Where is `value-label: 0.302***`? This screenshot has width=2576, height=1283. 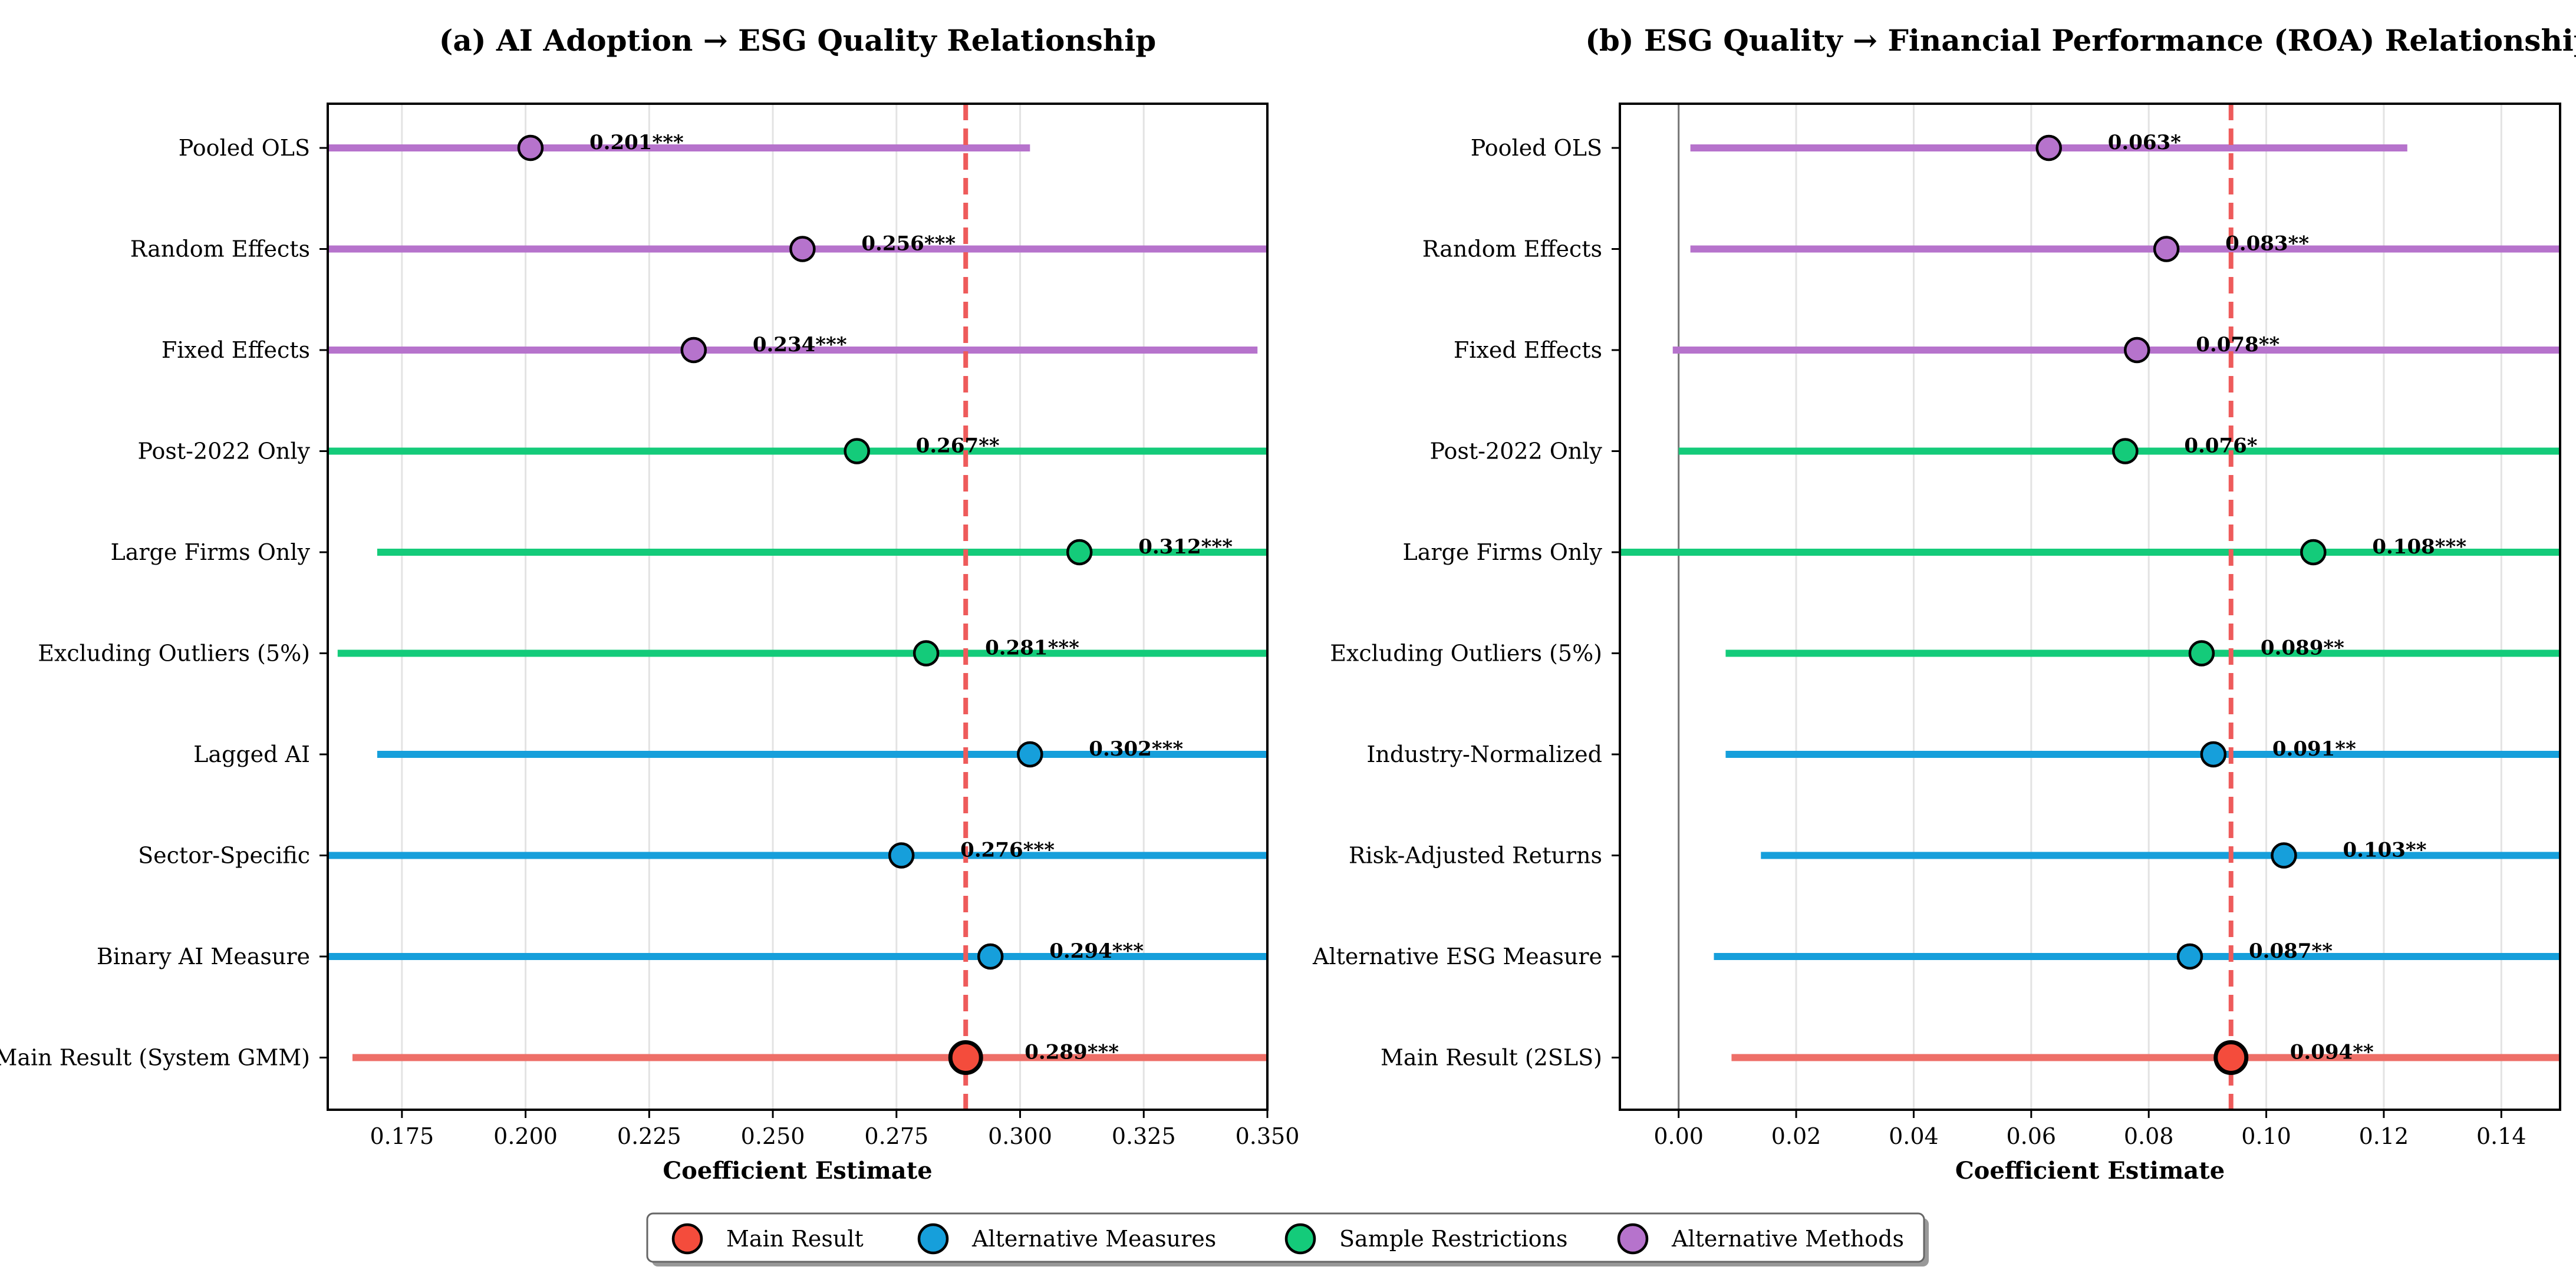 value-label: 0.302*** is located at coordinates (1136, 749).